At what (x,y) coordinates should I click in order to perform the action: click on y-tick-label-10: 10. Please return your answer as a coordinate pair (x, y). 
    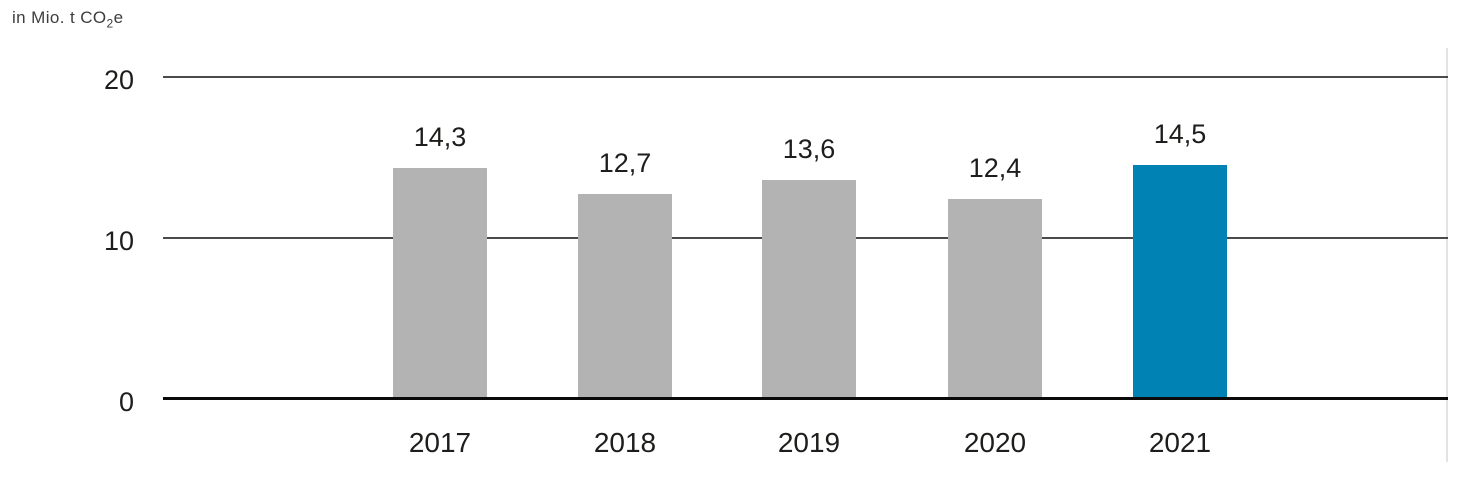
    Looking at the image, I should click on (118, 240).